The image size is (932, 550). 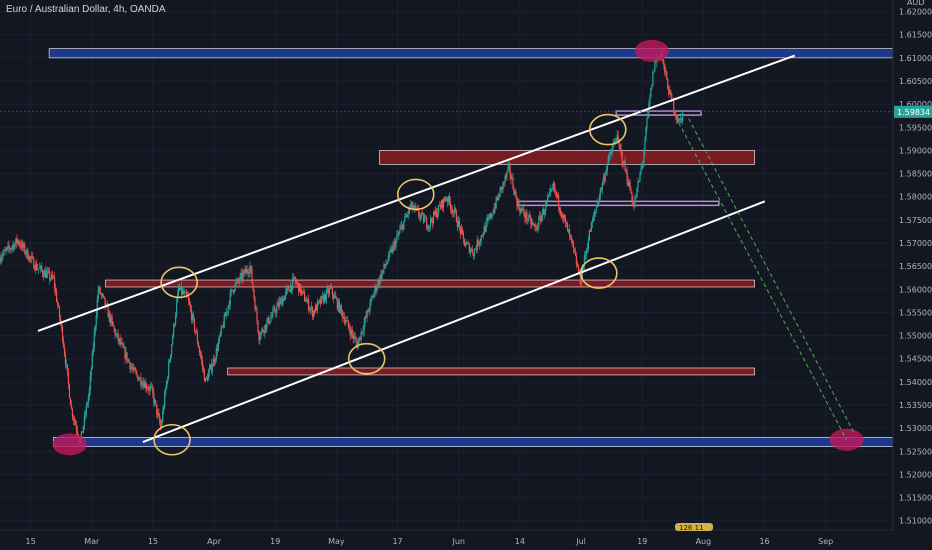 I want to click on time-tick-label: Jun, so click(x=458, y=541).